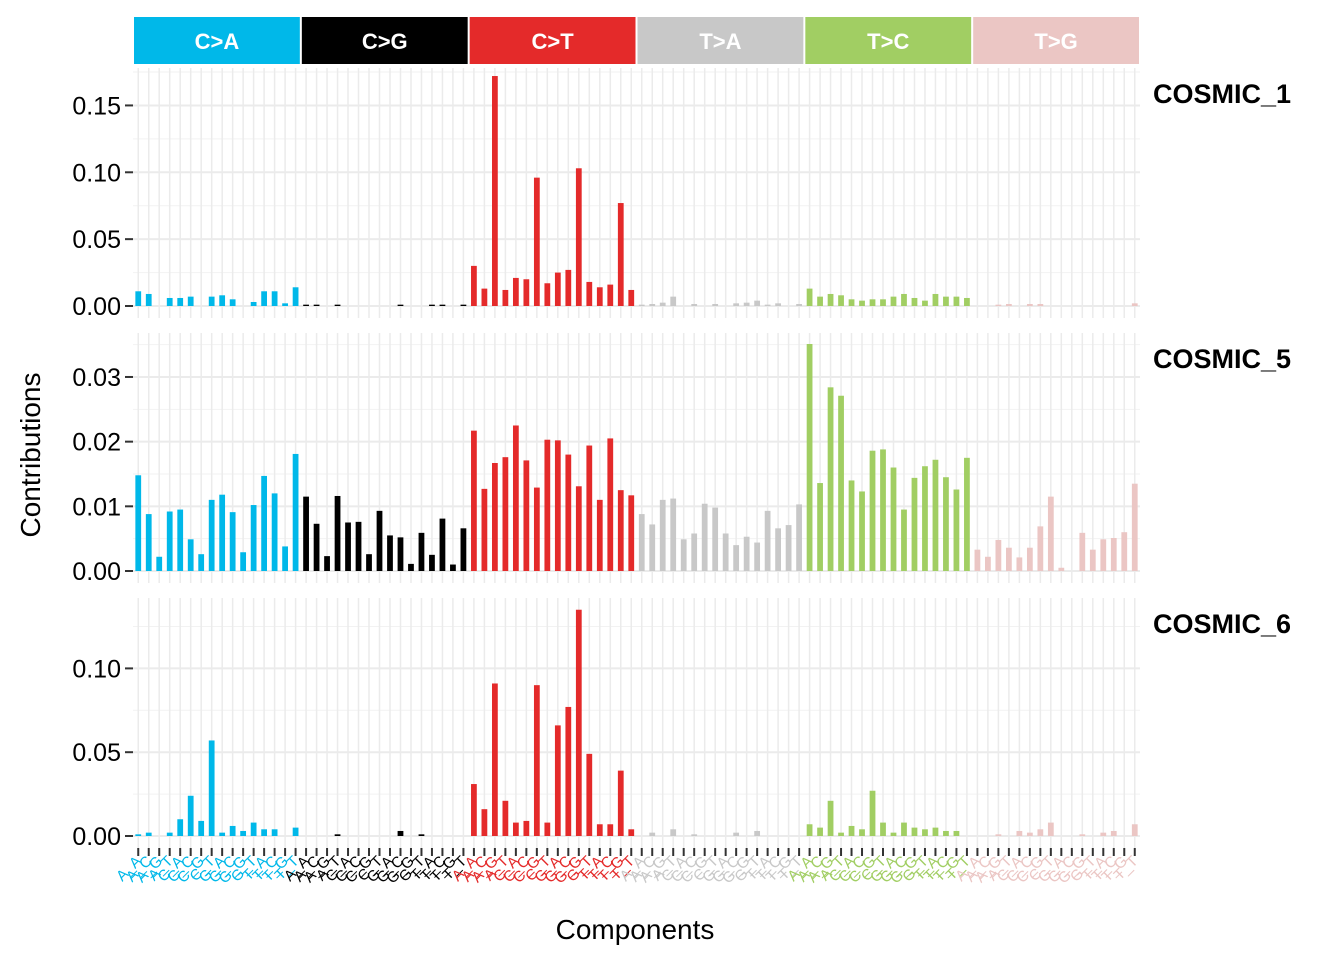 This screenshot has height=960, width=1344. What do you see at coordinates (904, 540) in the screenshot?
I see `bar-T-to-C-G_C` at bounding box center [904, 540].